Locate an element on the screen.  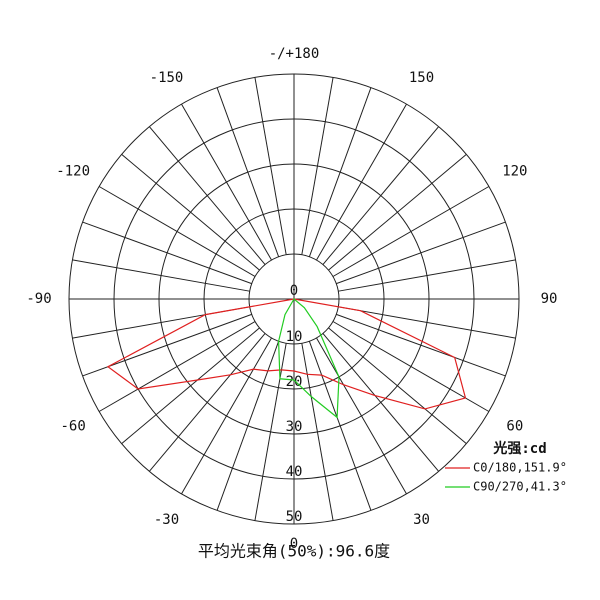
angle-tick-label: 90 is located at coordinates (549, 299).